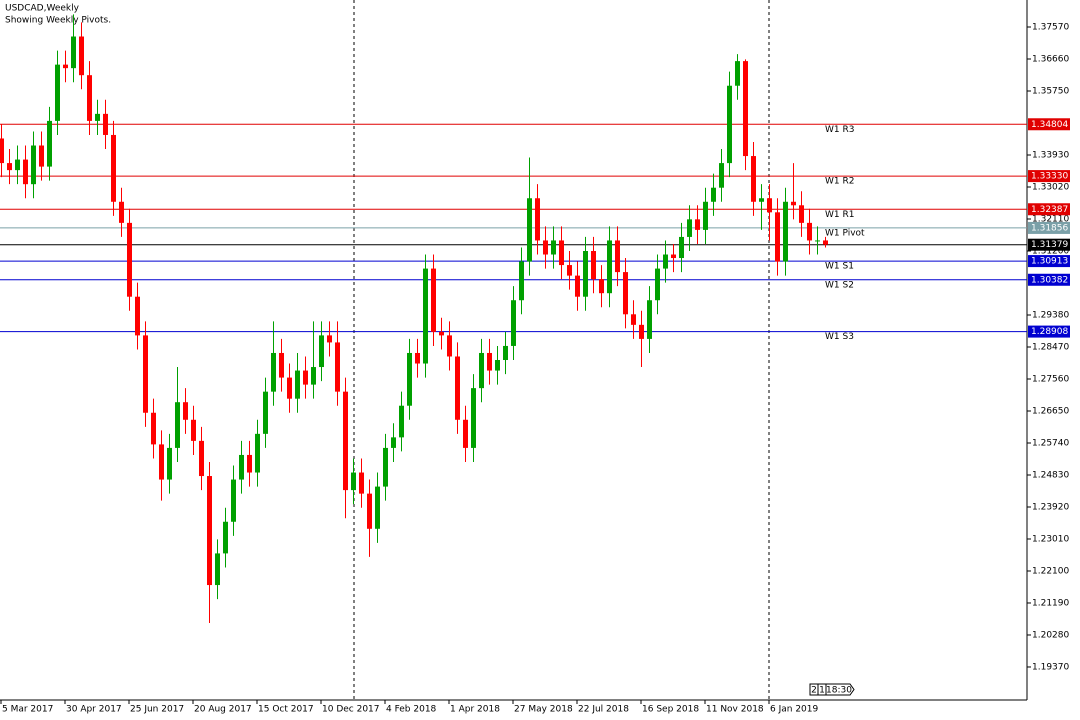 The width and height of the screenshot is (1080, 720). I want to click on status-cell, so click(840, 689).